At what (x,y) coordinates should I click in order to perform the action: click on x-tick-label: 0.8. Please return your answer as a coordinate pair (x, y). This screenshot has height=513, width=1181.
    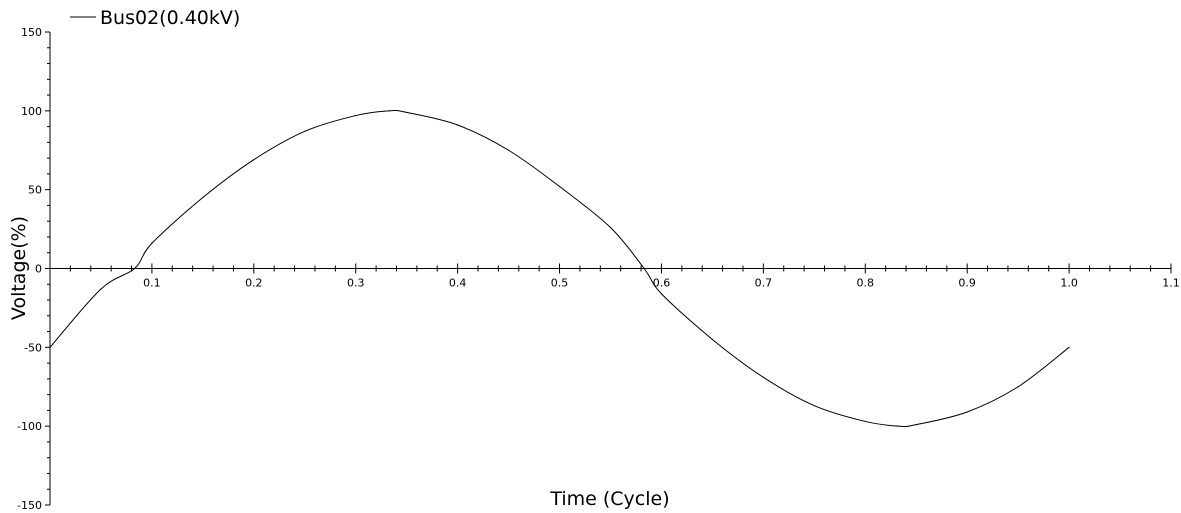
    Looking at the image, I should click on (866, 283).